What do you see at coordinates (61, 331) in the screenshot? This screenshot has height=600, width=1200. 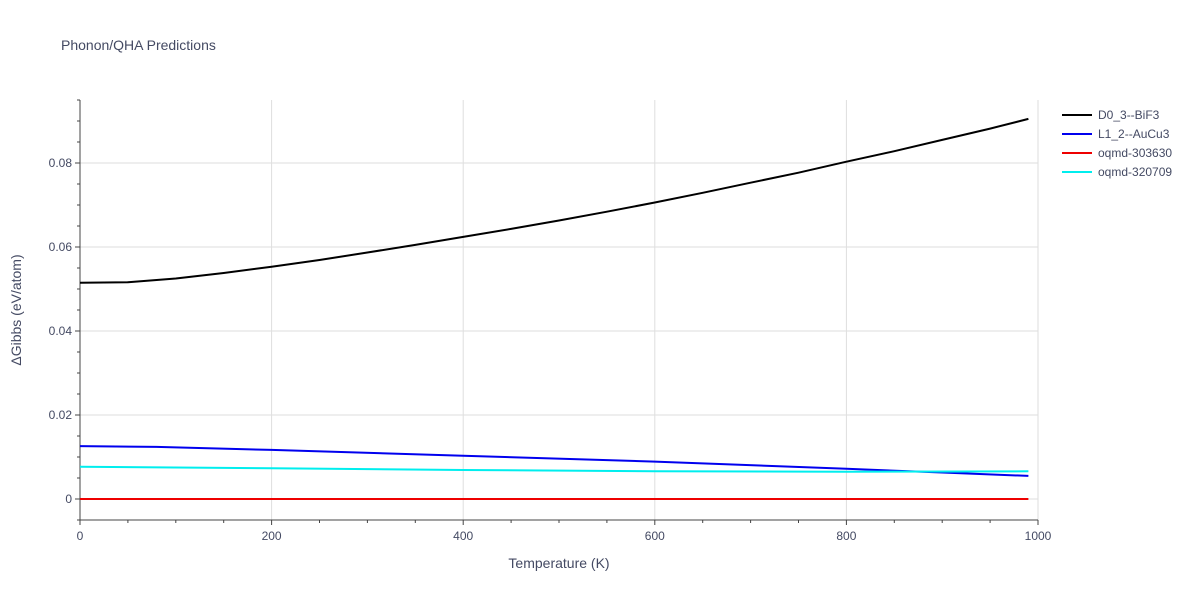 I see `y-tick-label: 0.04` at bounding box center [61, 331].